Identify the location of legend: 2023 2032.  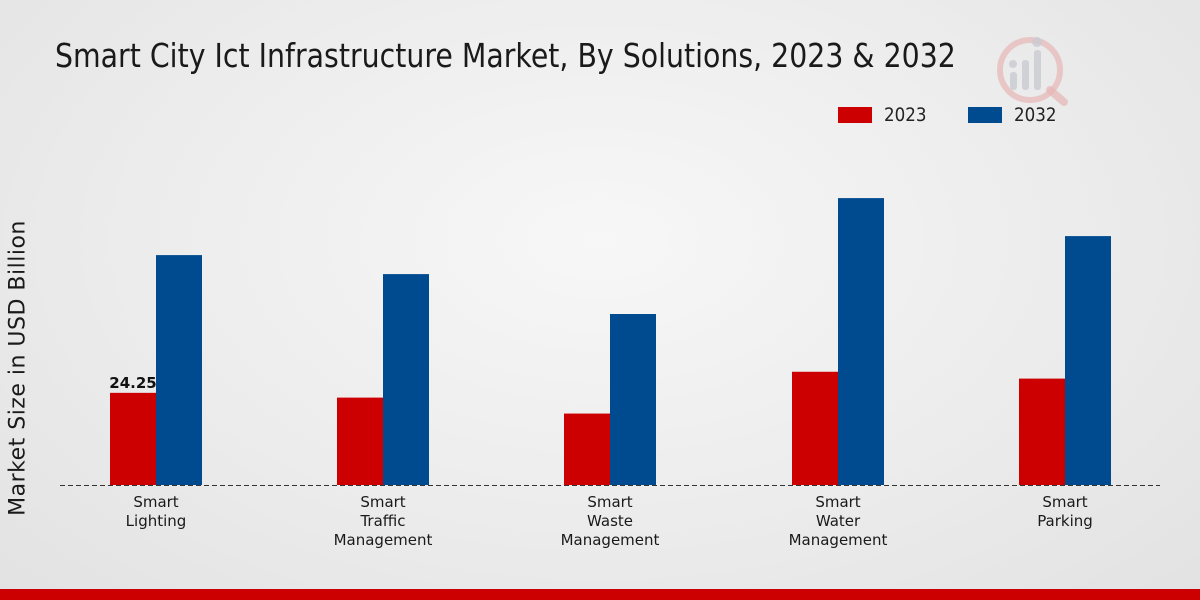
(968, 115).